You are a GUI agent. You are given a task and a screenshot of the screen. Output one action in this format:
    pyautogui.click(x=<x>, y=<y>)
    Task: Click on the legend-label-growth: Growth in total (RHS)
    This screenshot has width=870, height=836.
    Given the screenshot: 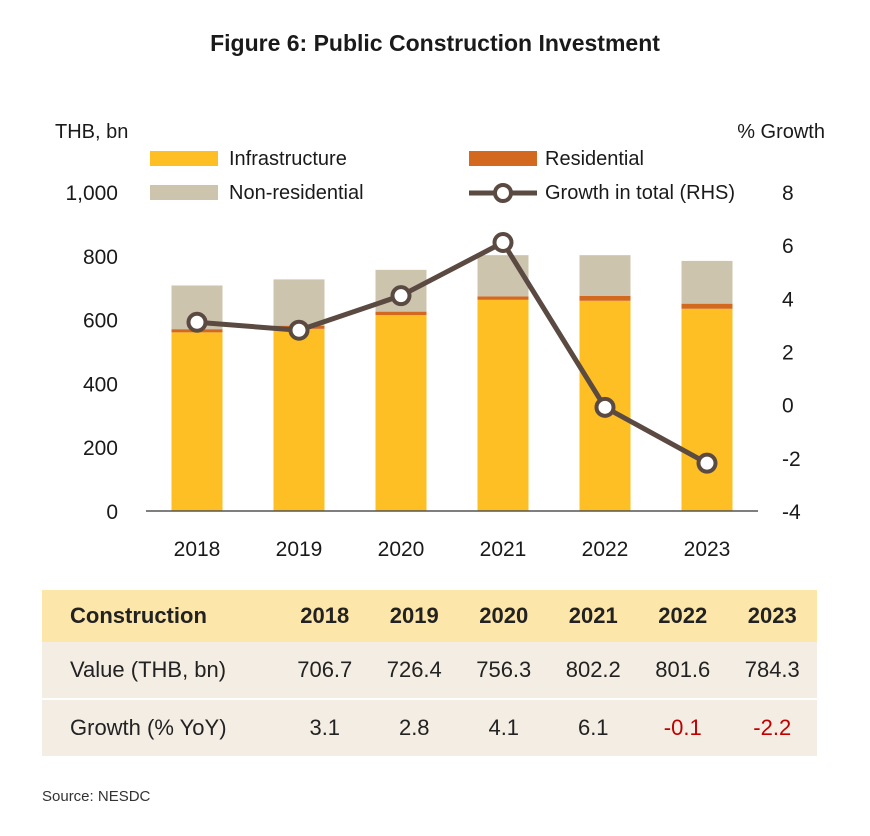 What is the action you would take?
    pyautogui.click(x=640, y=193)
    